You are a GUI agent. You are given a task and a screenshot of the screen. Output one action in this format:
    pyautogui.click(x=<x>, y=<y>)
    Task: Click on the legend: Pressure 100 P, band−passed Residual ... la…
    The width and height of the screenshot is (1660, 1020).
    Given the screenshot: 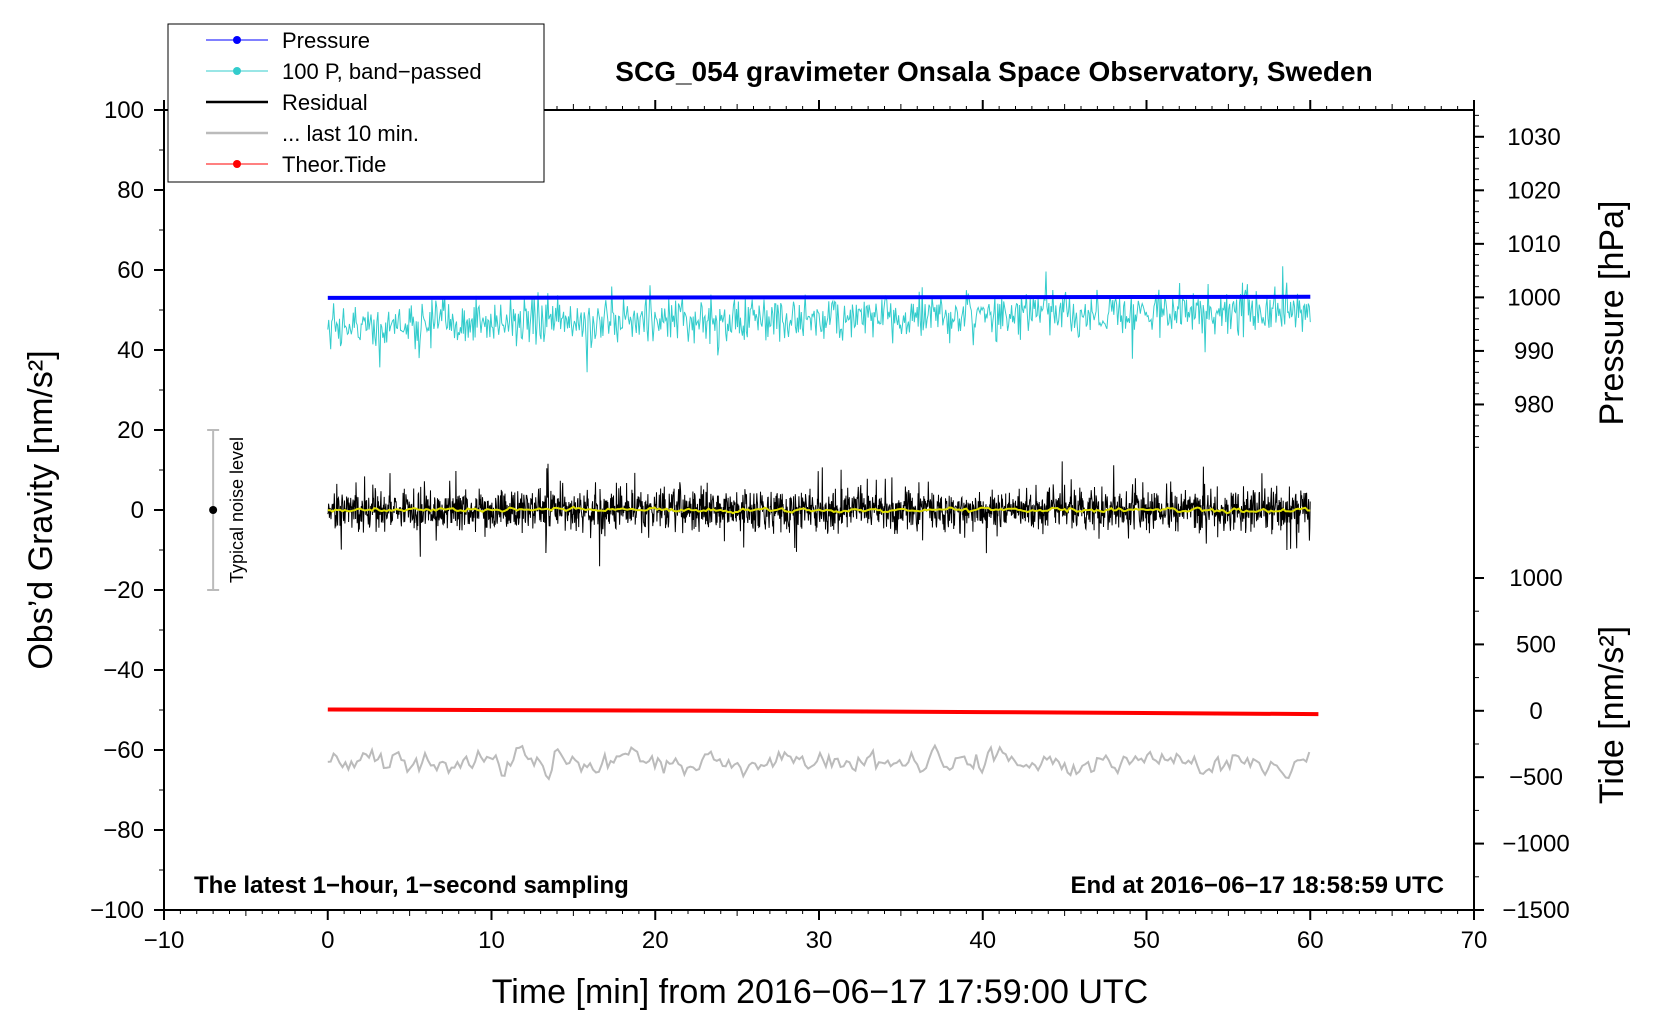 What is the action you would take?
    pyautogui.click(x=356, y=103)
    